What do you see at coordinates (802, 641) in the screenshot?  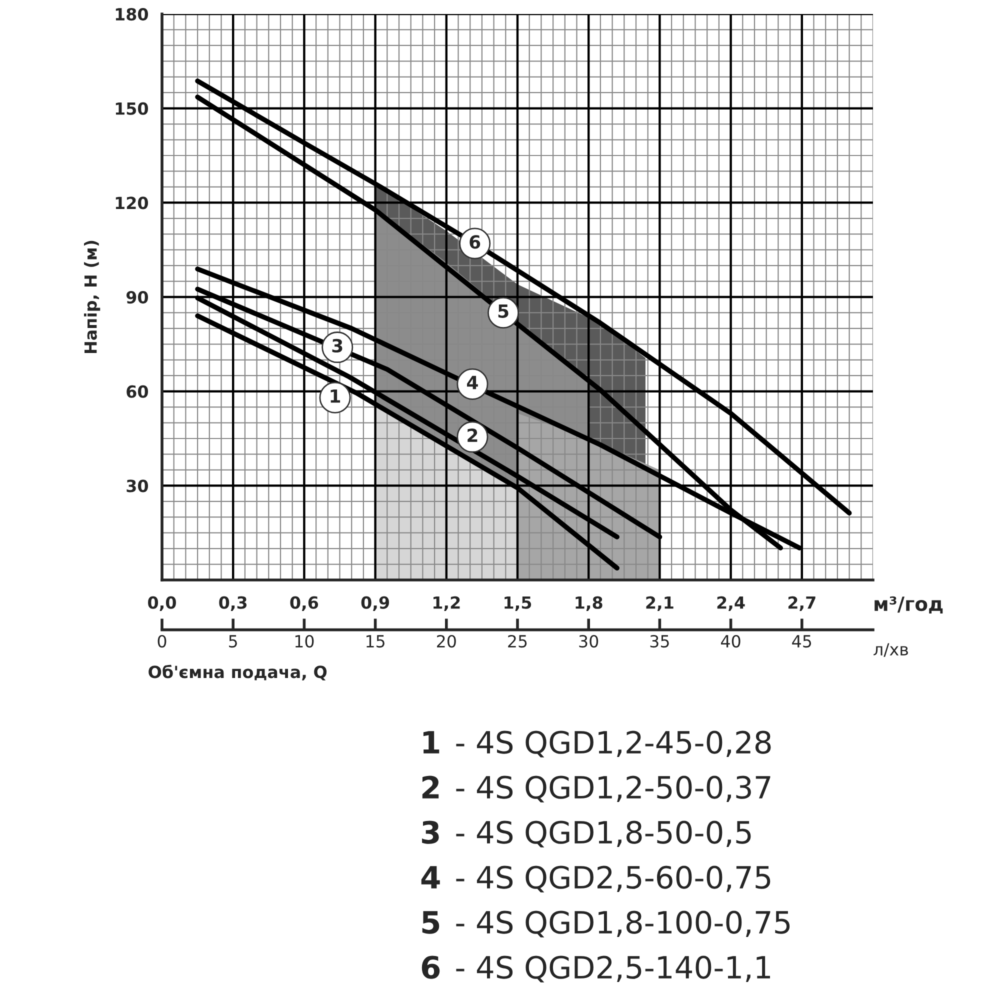 I see `x2-tick-label: 45` at bounding box center [802, 641].